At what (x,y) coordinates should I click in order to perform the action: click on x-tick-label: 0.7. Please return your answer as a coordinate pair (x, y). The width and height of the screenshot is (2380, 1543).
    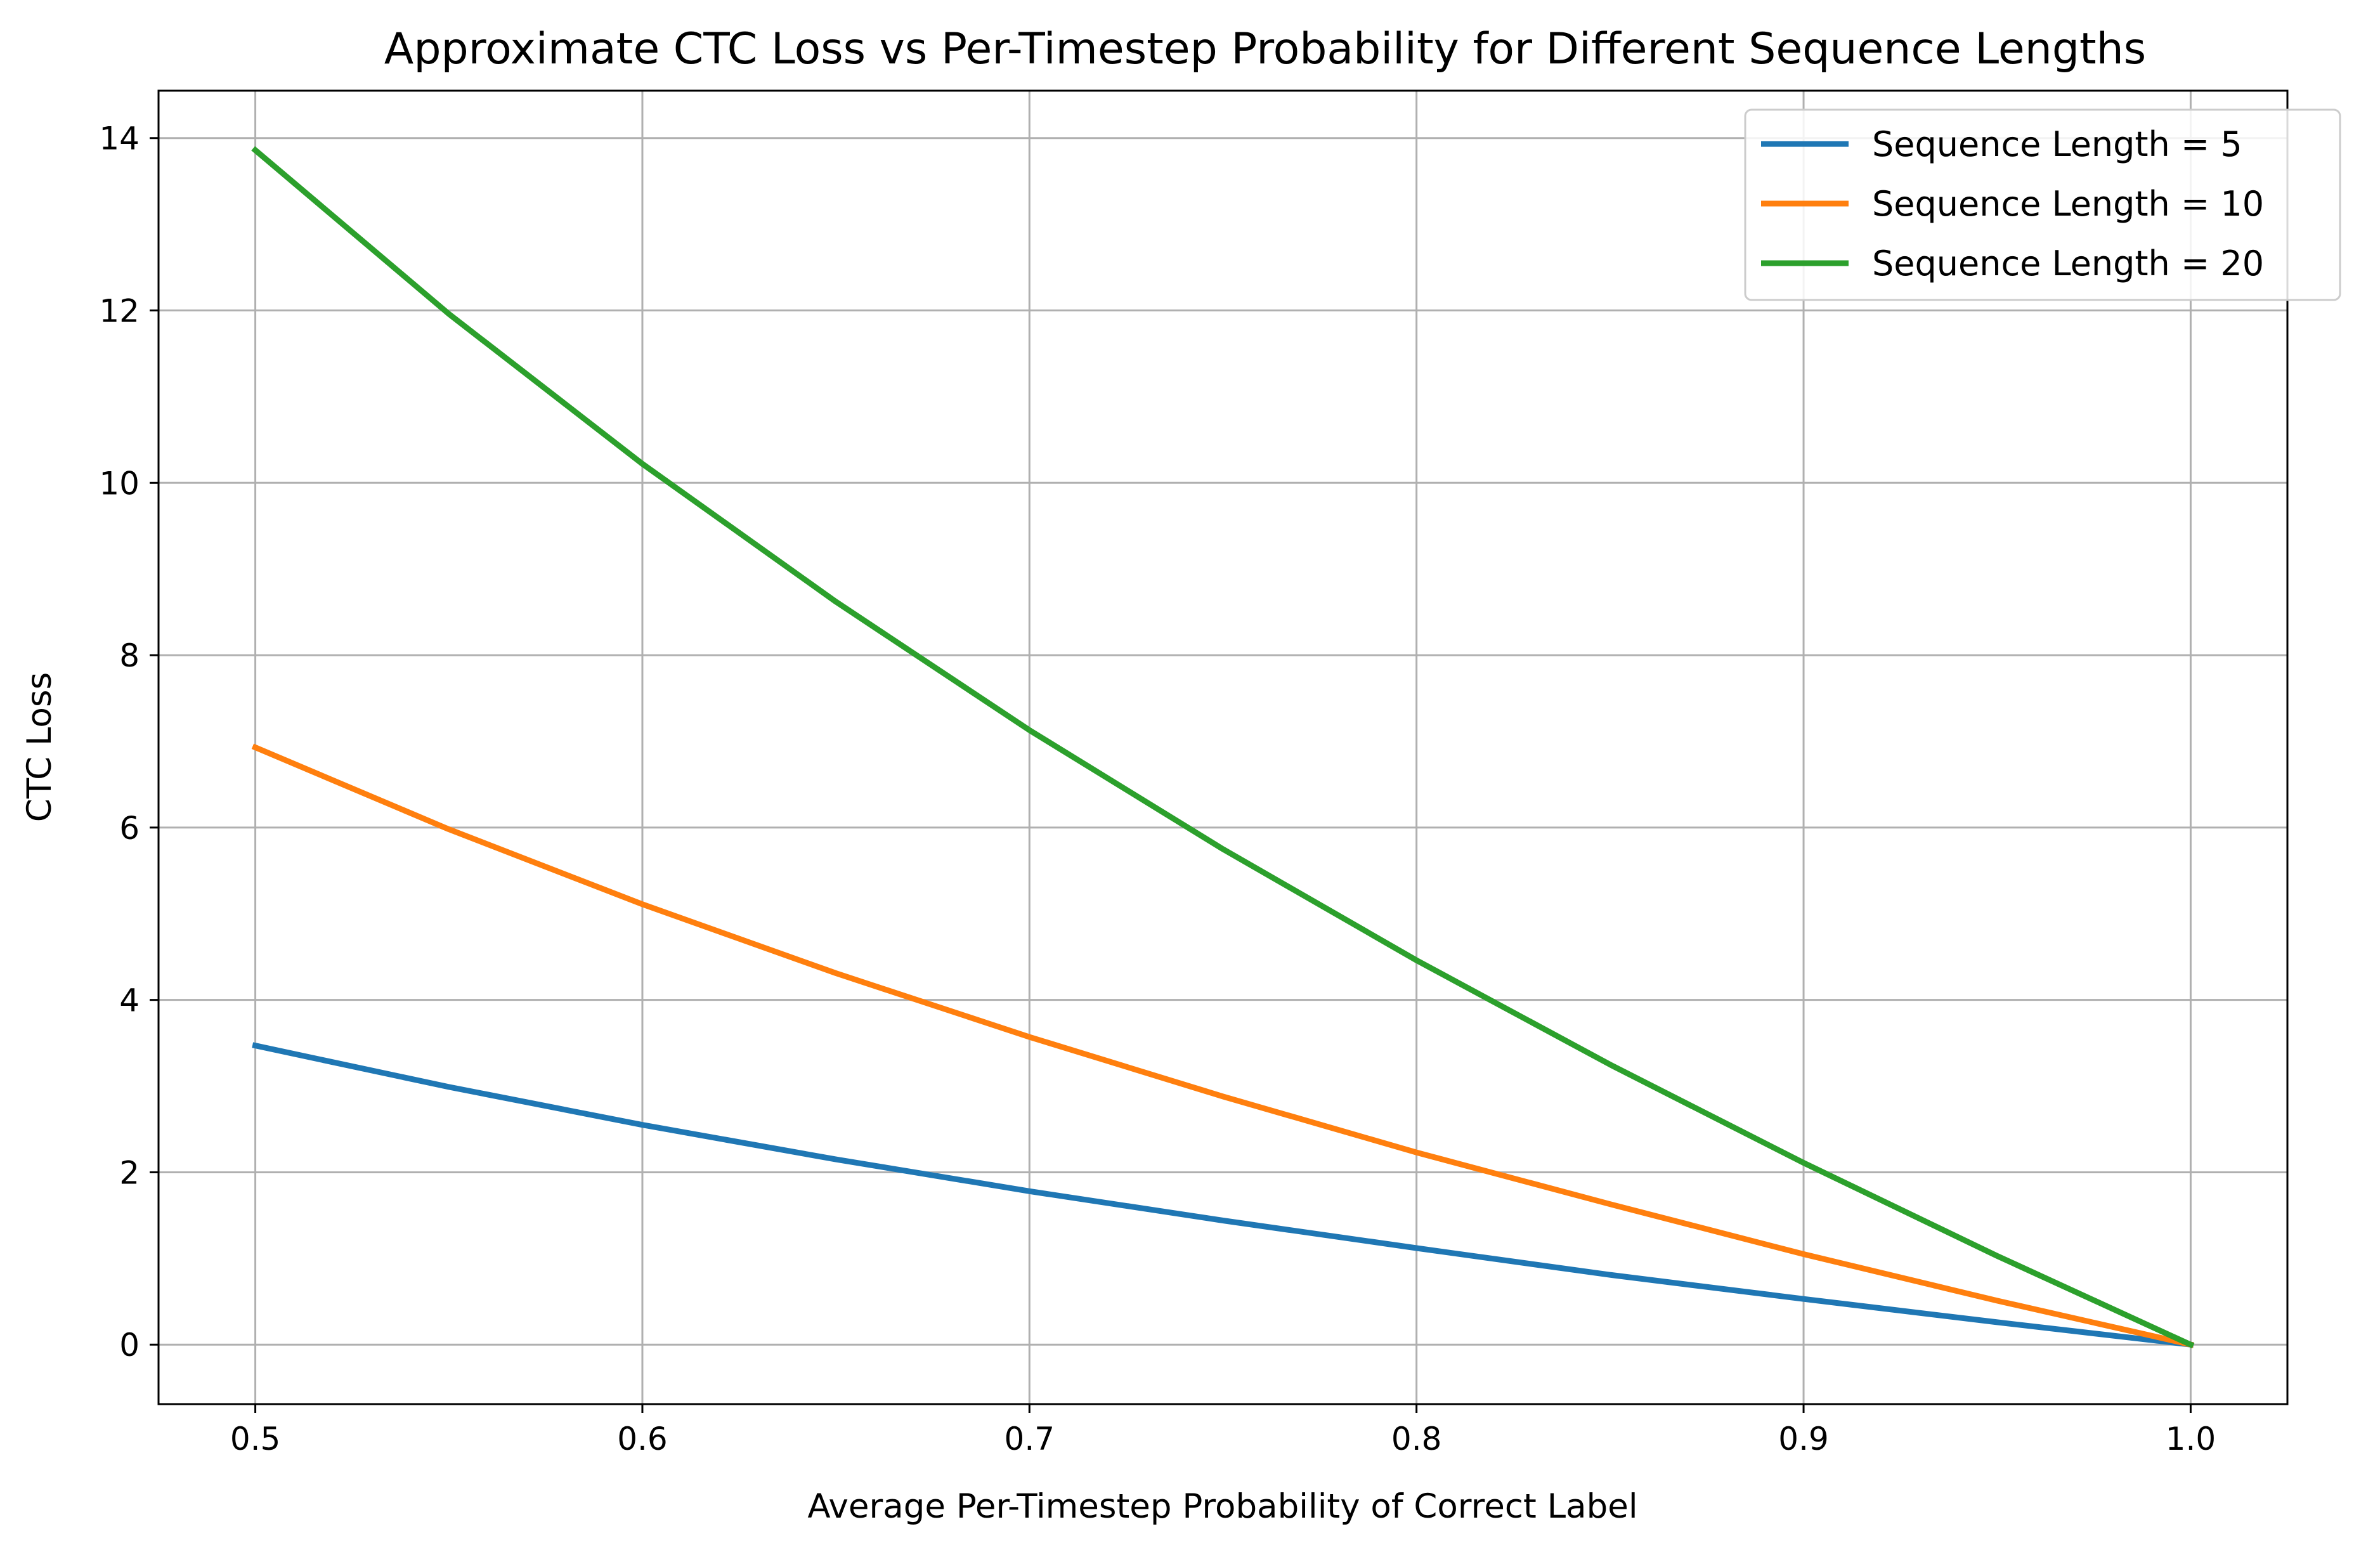
    Looking at the image, I should click on (1030, 1439).